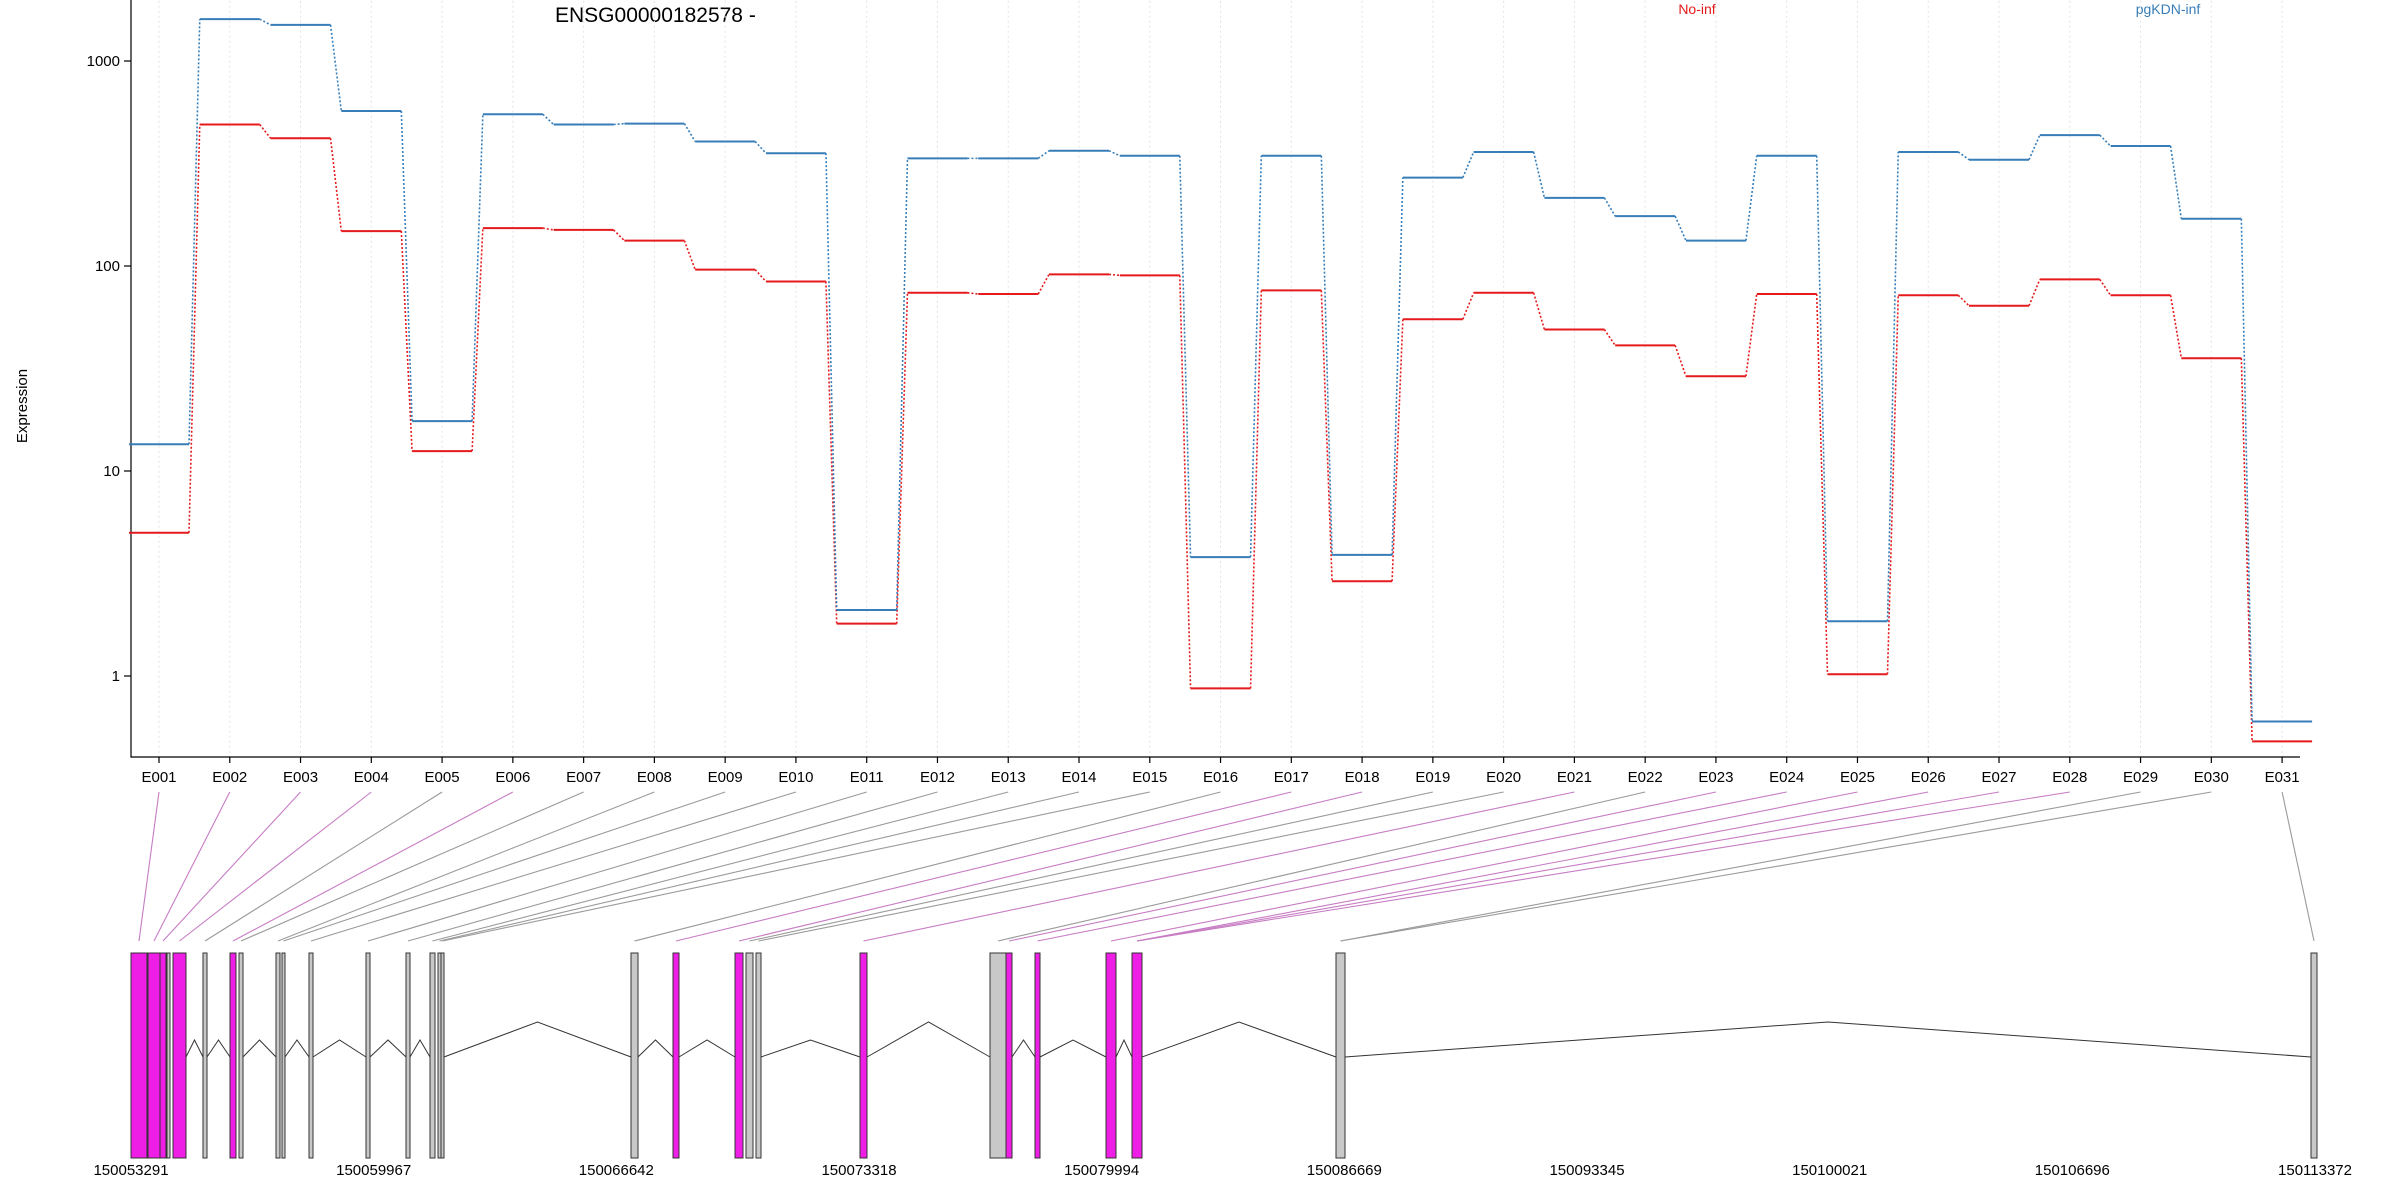  What do you see at coordinates (1829, 1170) in the screenshot?
I see `genomic-coordinate-label: 150100021` at bounding box center [1829, 1170].